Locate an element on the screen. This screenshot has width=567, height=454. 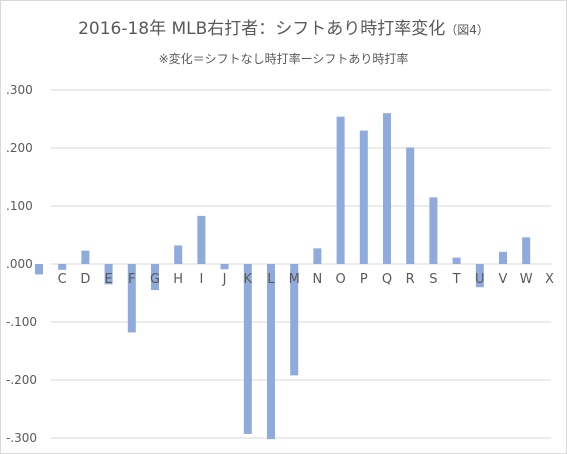
x-tick-label: L is located at coordinates (271, 279).